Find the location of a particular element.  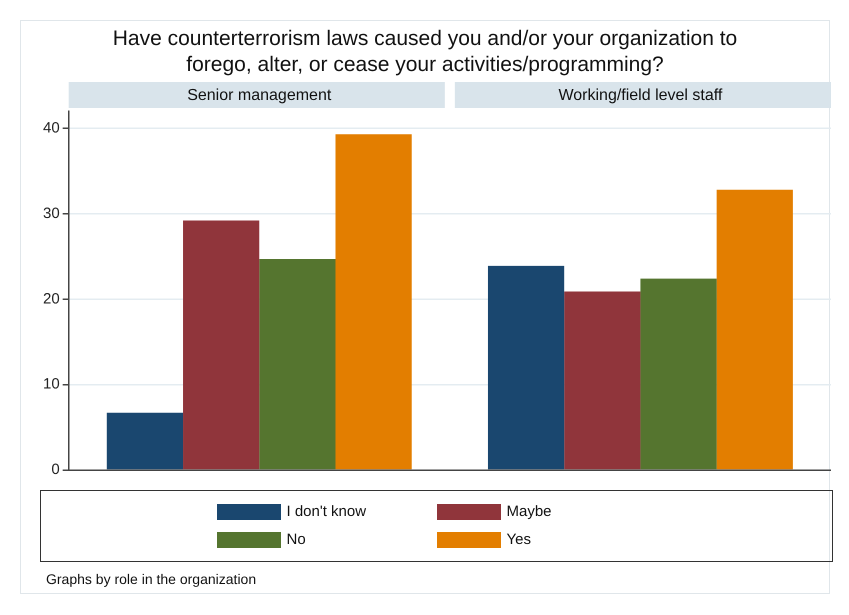

y-tick-label: 10 is located at coordinates (51, 384).